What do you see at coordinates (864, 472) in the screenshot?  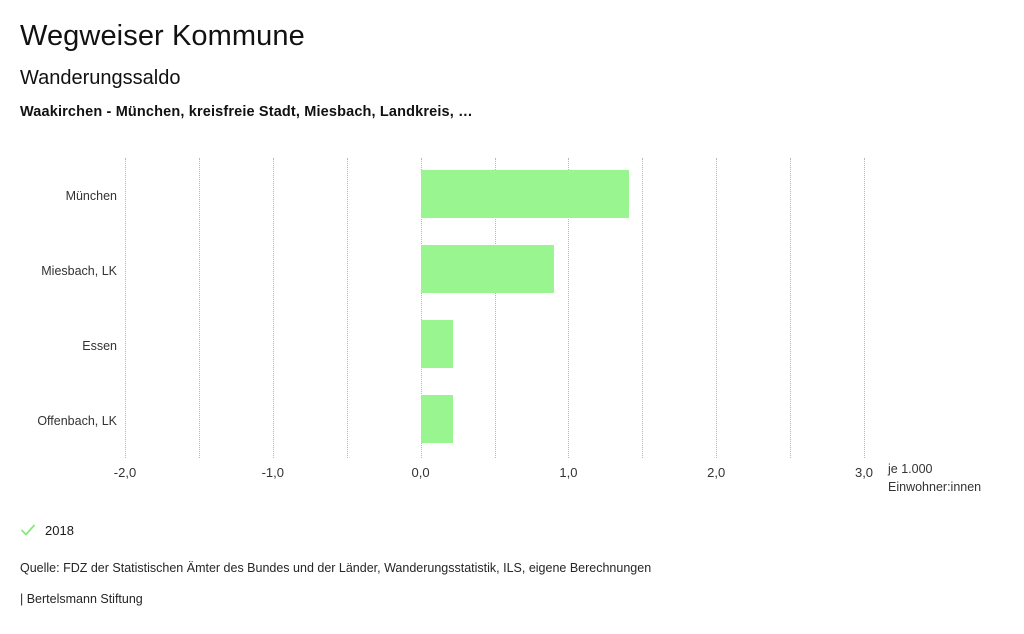 I see `value-tick-label: 3,0` at bounding box center [864, 472].